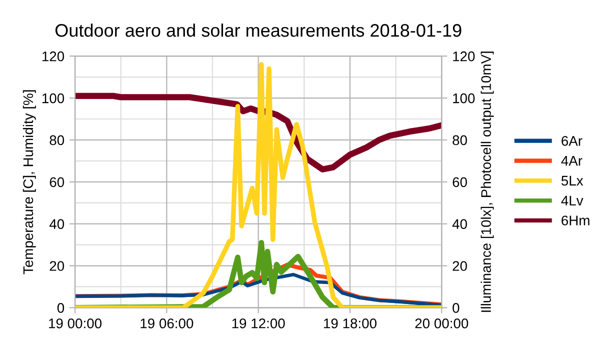 The width and height of the screenshot is (605, 340). Describe the element at coordinates (464, 56) in the screenshot. I see `y2-tick-label: 120` at that location.